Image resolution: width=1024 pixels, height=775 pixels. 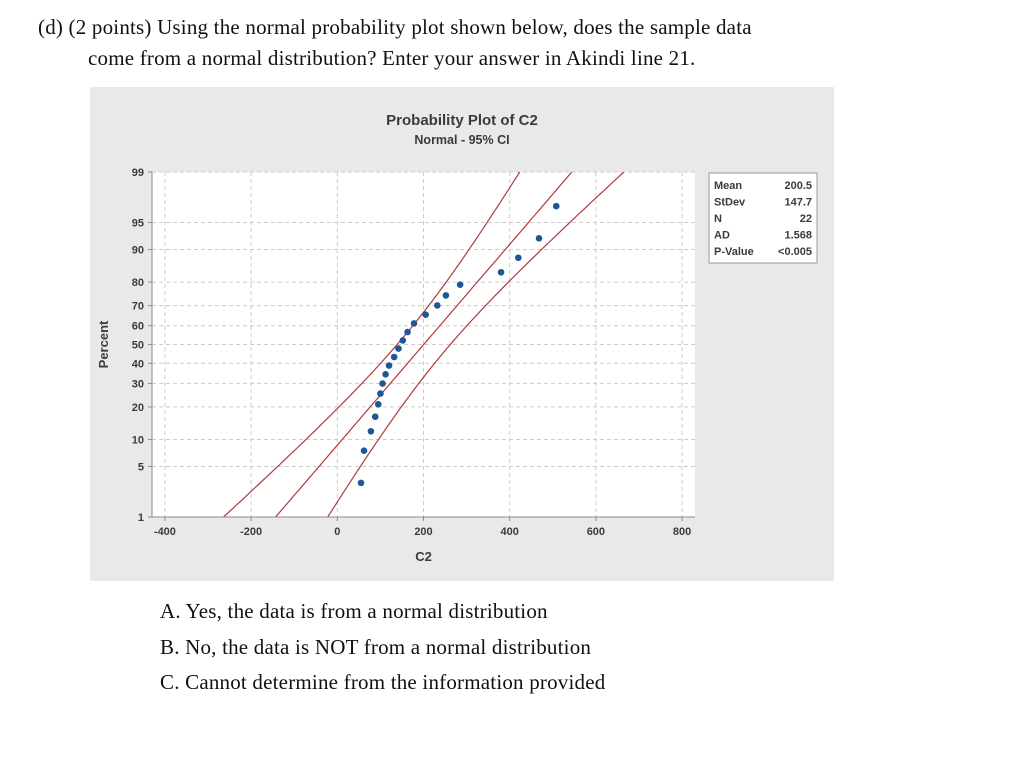 I want to click on x-tick-label: 200, so click(x=423, y=532).